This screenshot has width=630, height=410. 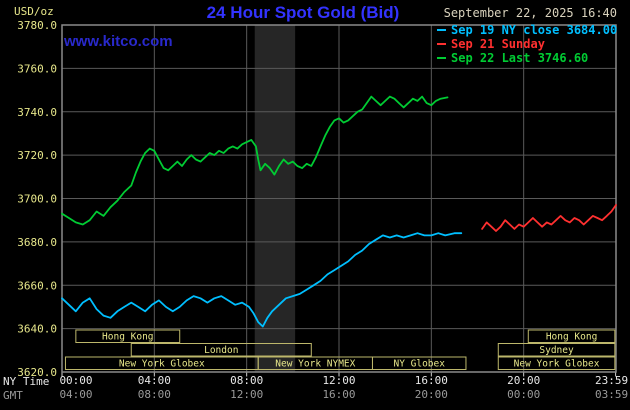 I want to click on x-tick-label-ny: 23:59, so click(x=611, y=380).